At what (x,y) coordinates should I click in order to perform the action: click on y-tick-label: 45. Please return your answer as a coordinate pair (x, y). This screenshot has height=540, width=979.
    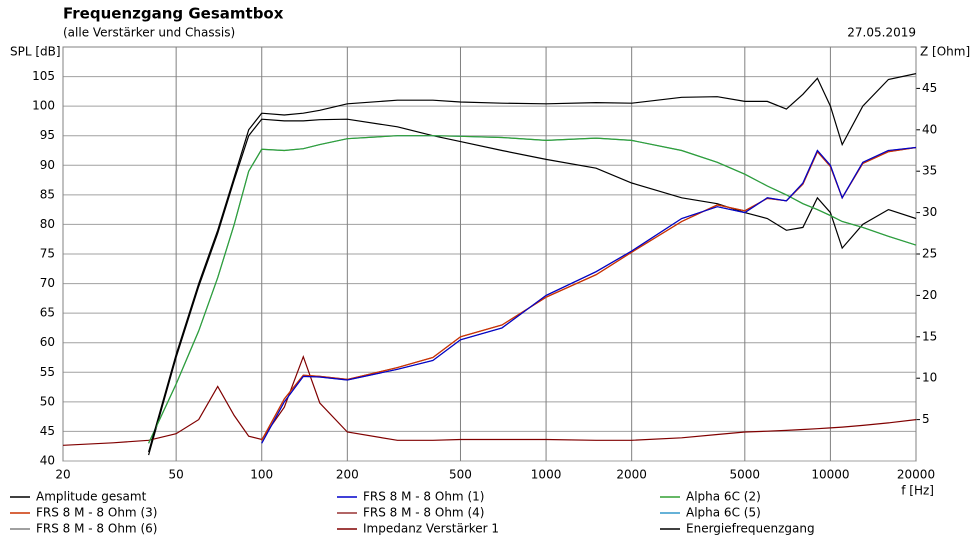
    Looking at the image, I should click on (47, 431).